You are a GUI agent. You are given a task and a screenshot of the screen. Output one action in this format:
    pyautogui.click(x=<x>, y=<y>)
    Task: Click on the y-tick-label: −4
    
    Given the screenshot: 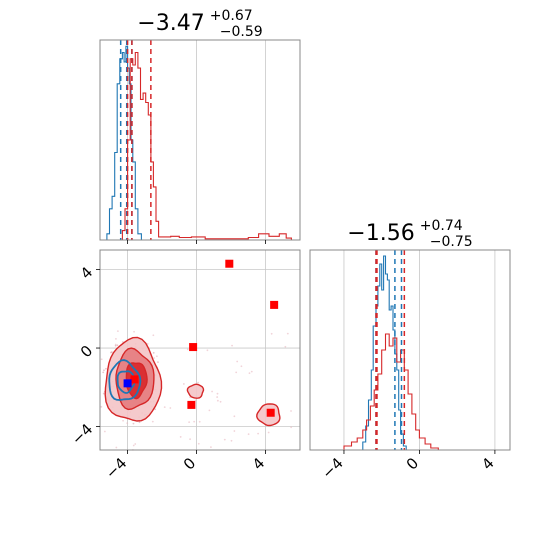 What is the action you would take?
    pyautogui.click(x=82, y=434)
    